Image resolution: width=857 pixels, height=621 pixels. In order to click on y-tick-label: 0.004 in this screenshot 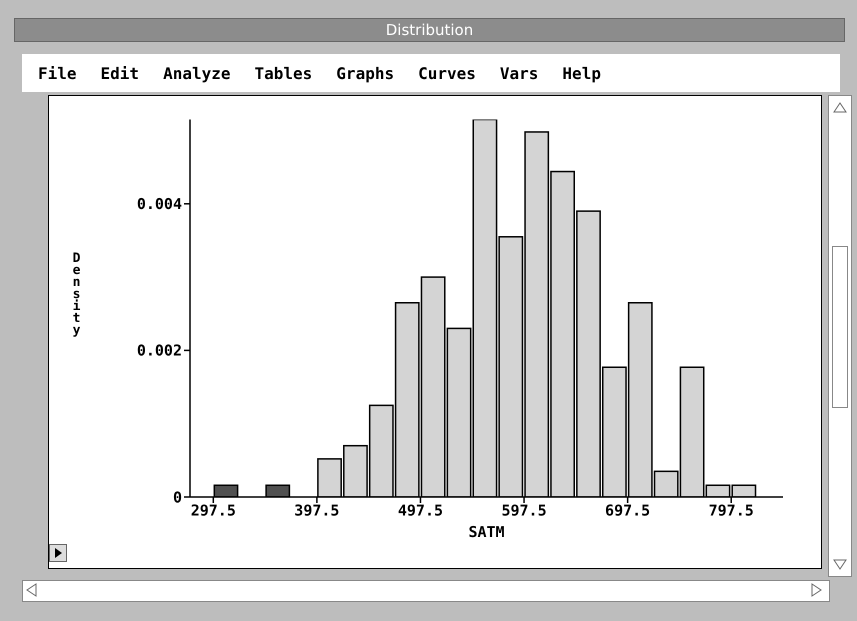, I will do `click(159, 204)`.